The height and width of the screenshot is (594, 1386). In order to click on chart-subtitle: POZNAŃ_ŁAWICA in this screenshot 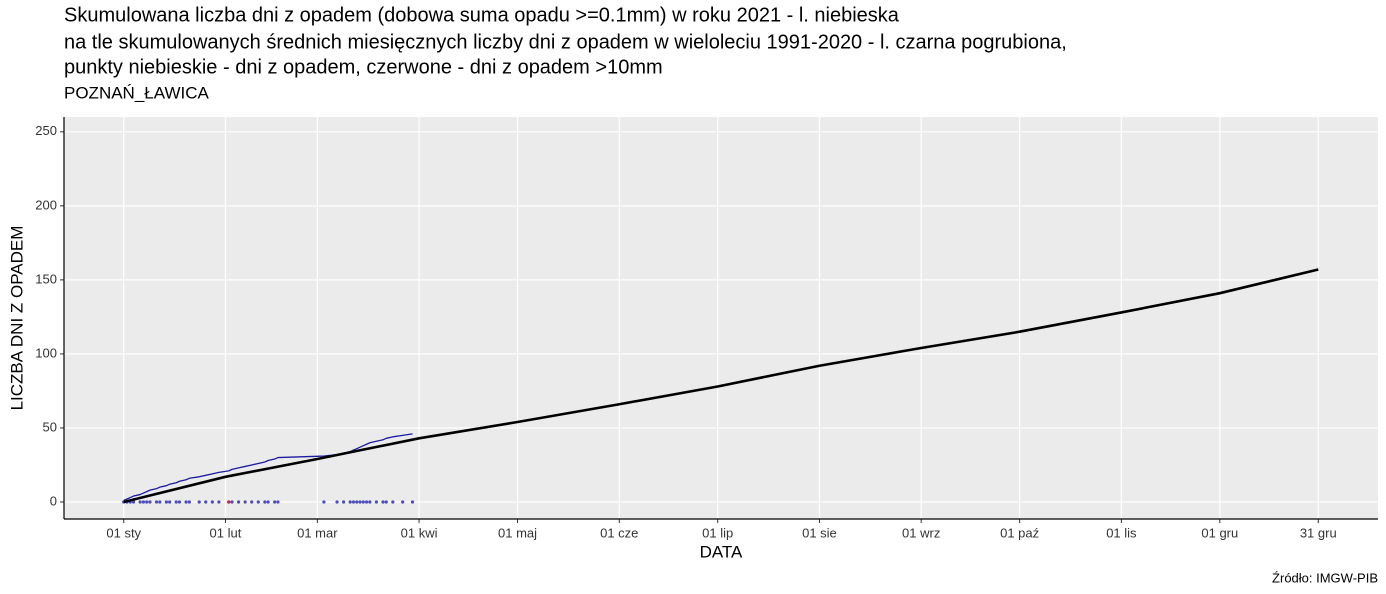, I will do `click(137, 92)`.